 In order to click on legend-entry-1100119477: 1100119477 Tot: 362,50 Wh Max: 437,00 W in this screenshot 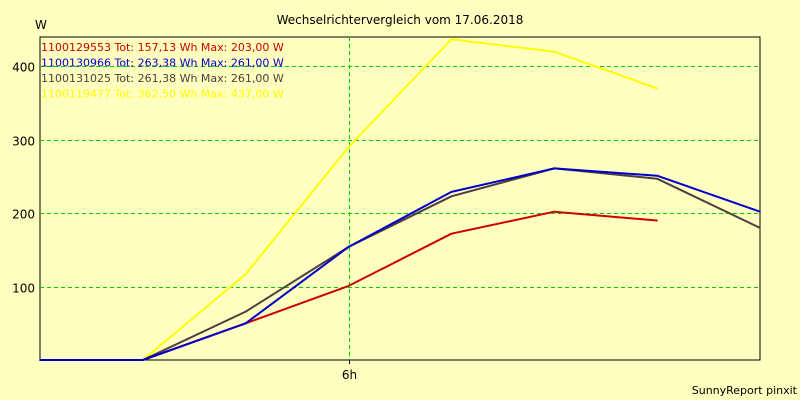, I will do `click(162, 94)`.